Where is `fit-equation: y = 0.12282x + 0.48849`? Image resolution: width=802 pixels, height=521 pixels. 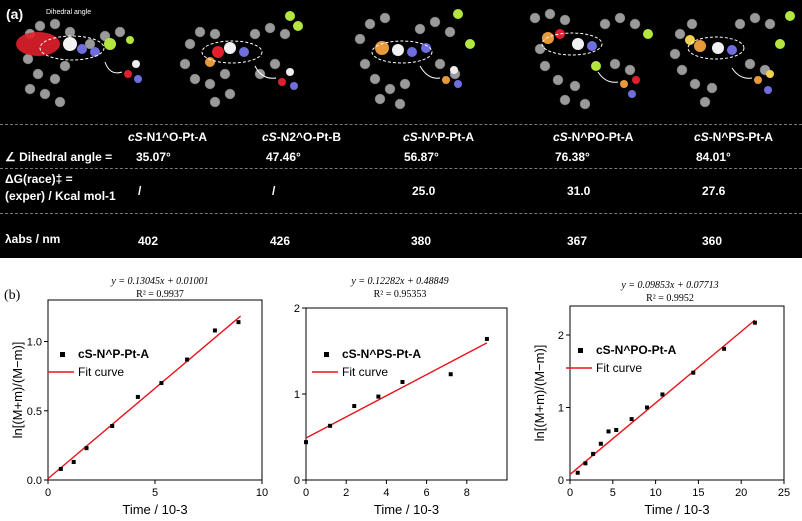 fit-equation: y = 0.12282x + 0.48849 is located at coordinates (399, 281).